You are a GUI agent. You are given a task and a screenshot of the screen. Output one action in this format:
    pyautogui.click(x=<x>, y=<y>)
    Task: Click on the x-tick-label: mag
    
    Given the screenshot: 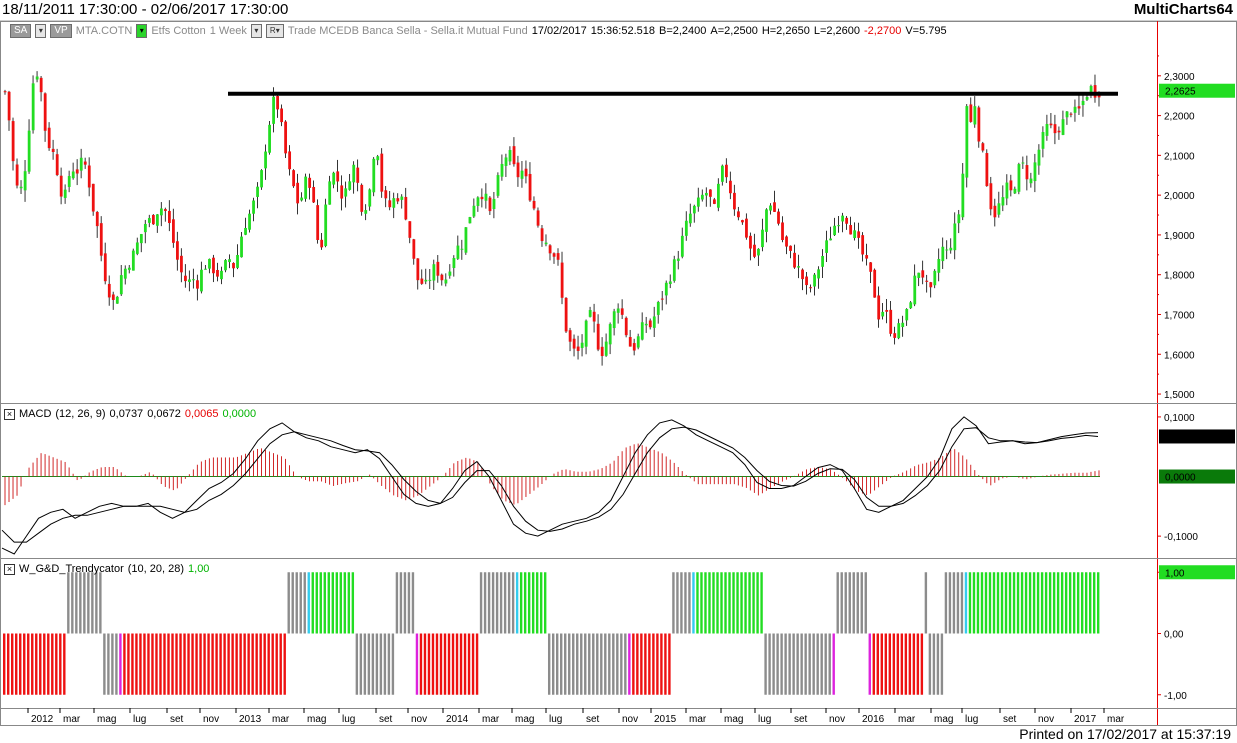 What is the action you would take?
    pyautogui.click(x=524, y=719)
    